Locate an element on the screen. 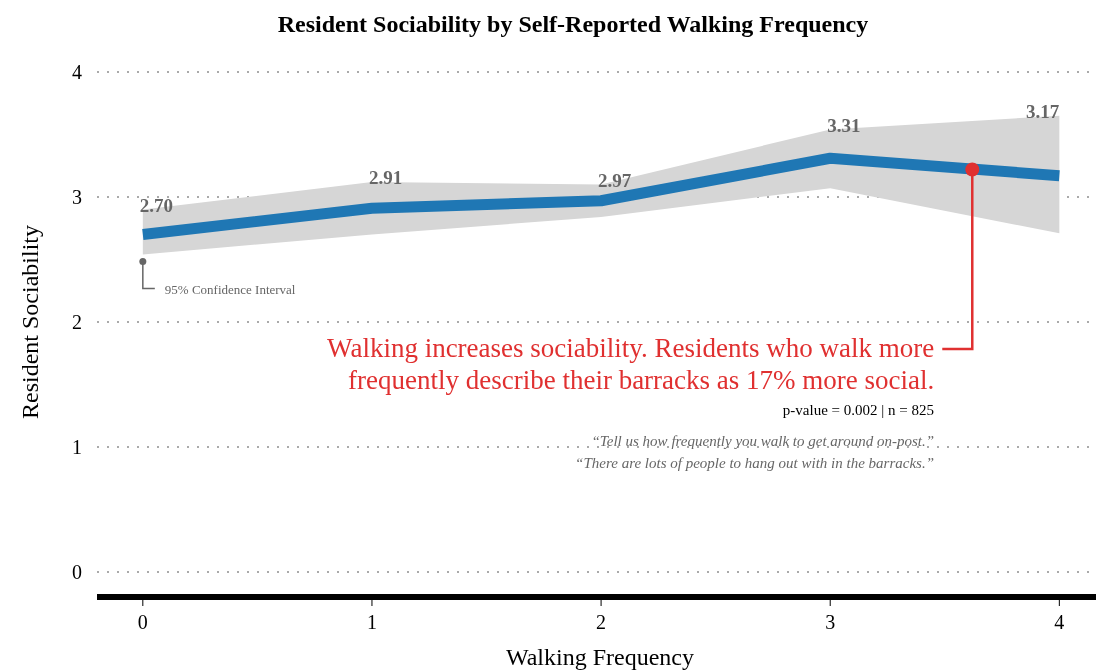  x-axis-title: Walking Frequency is located at coordinates (600, 657).